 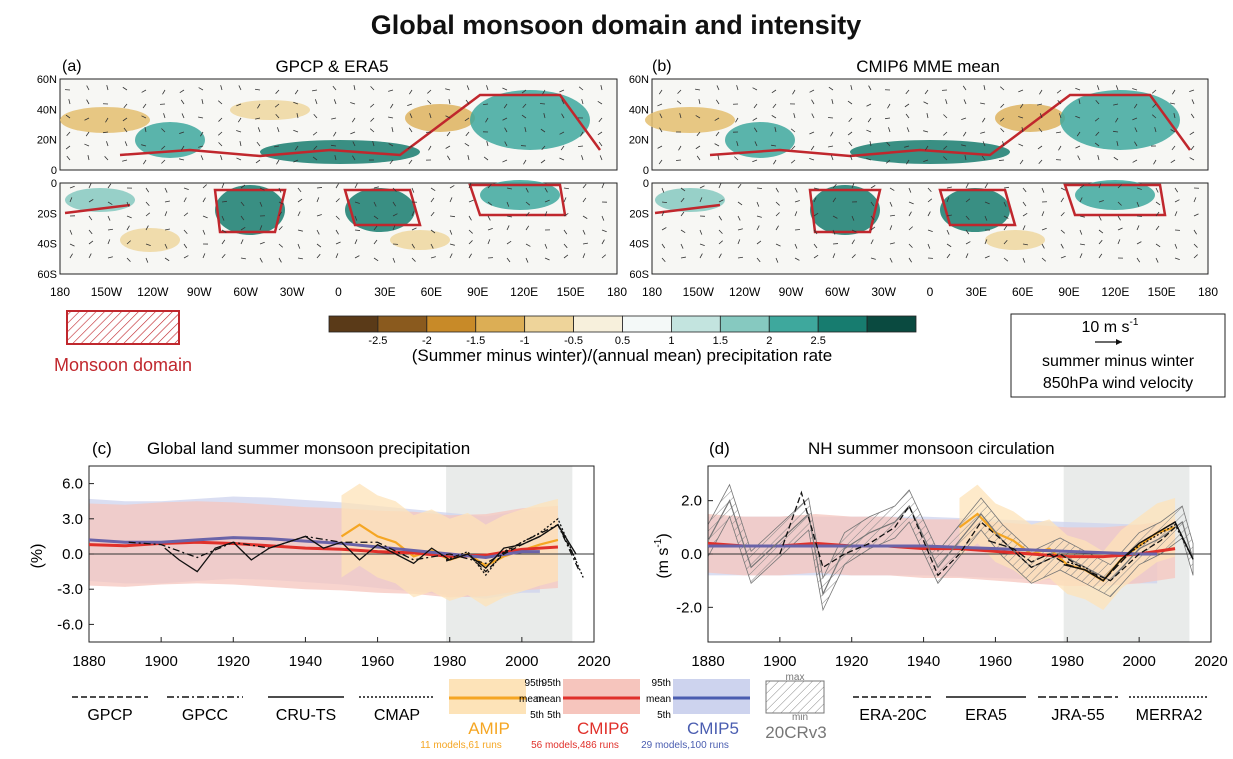 What do you see at coordinates (1077, 715) in the screenshot?
I see `legend-label-jra-55: JRA-55` at bounding box center [1077, 715].